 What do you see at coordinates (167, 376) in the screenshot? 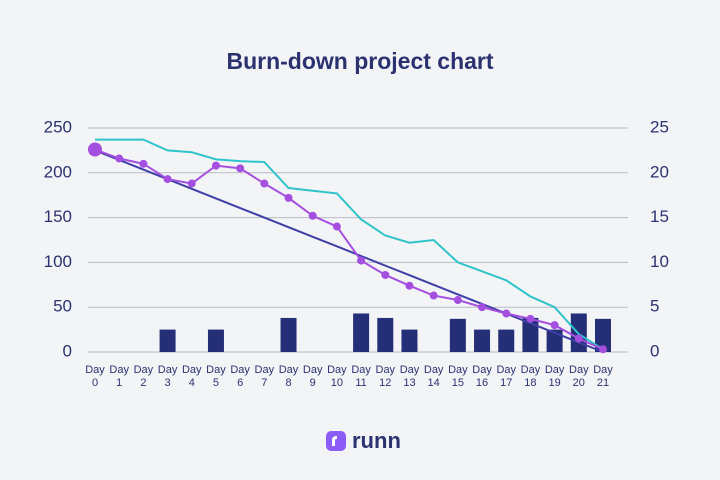
I see `x-tick-label: Day 3` at bounding box center [167, 376].